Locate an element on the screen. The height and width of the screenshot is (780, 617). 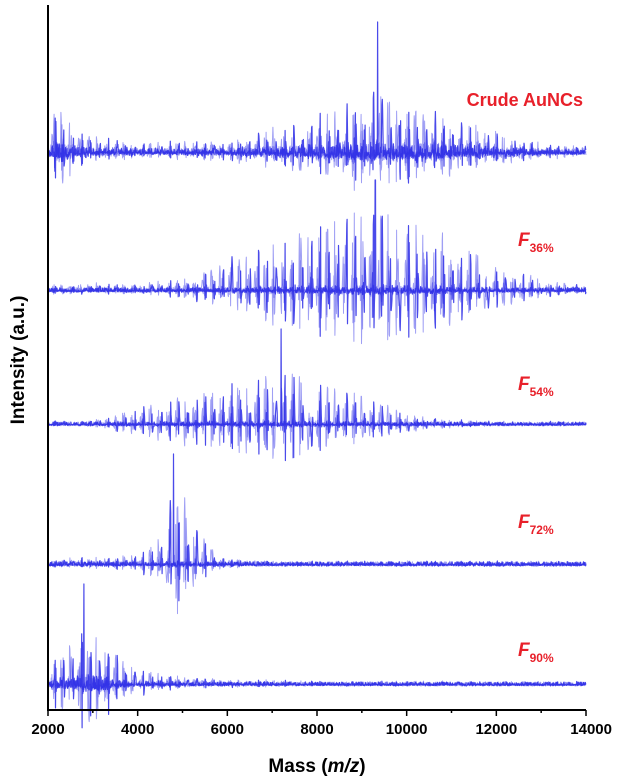
x-axis-title-italic: m/z is located at coordinates (344, 766).